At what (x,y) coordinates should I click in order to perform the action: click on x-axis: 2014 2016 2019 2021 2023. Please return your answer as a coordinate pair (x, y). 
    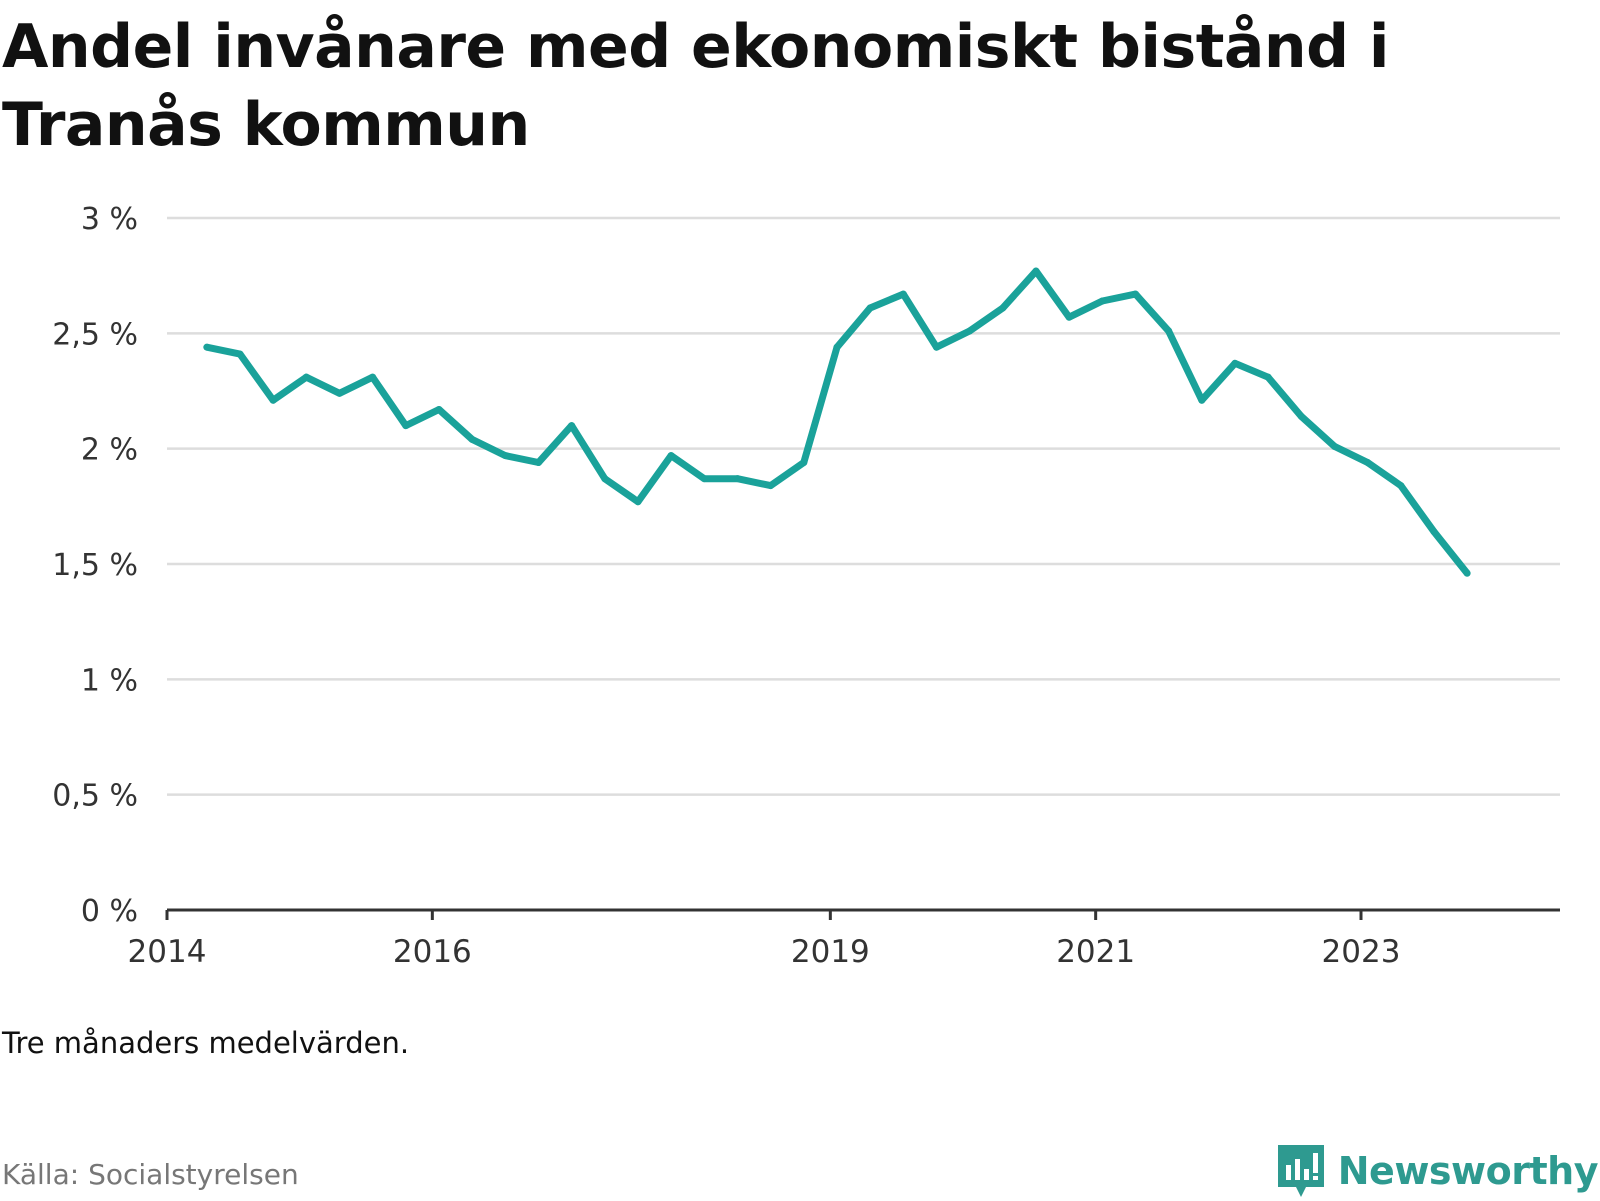
    Looking at the image, I should click on (844, 939).